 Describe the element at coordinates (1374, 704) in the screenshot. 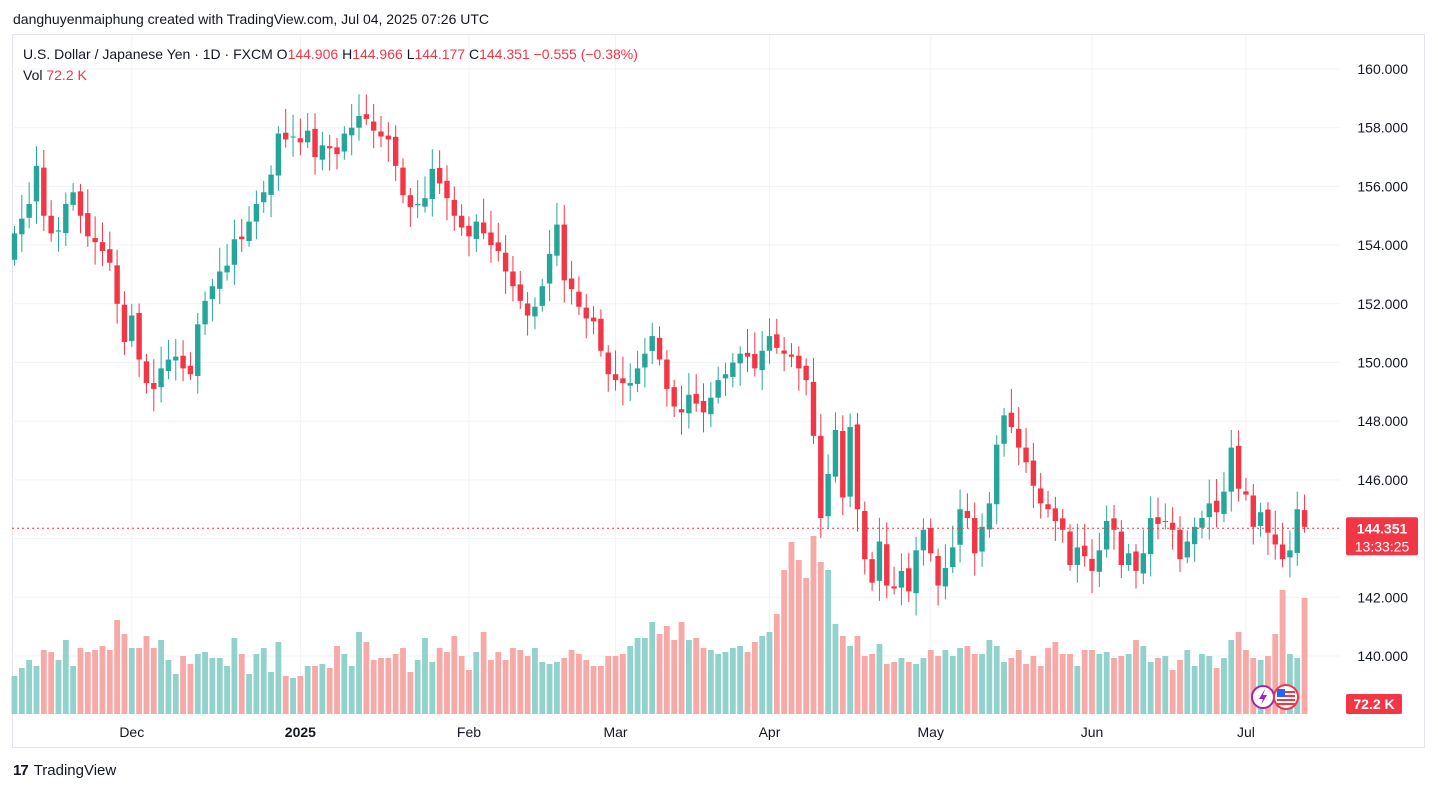

I see `volume-badge: 72.2 K` at that location.